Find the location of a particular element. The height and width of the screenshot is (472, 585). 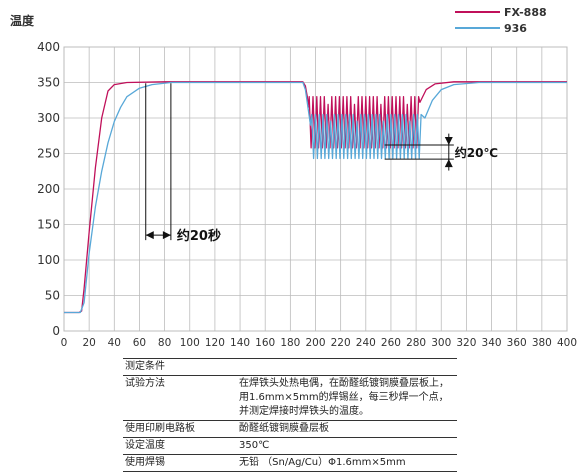

y-tick-label: 150 is located at coordinates (48, 225).